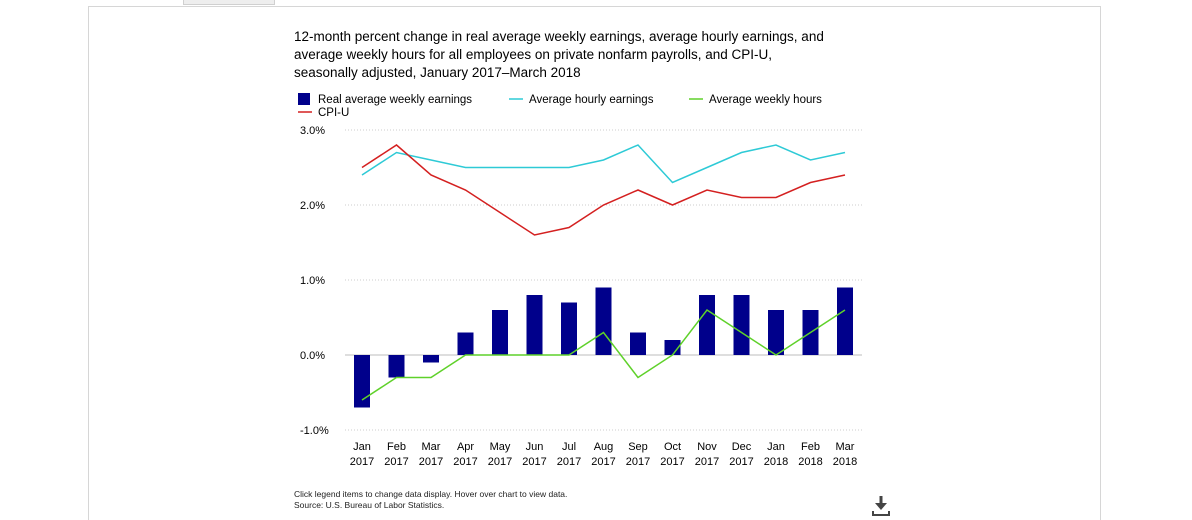  What do you see at coordinates (603, 190) in the screenshot?
I see `line-cpi-u` at bounding box center [603, 190].